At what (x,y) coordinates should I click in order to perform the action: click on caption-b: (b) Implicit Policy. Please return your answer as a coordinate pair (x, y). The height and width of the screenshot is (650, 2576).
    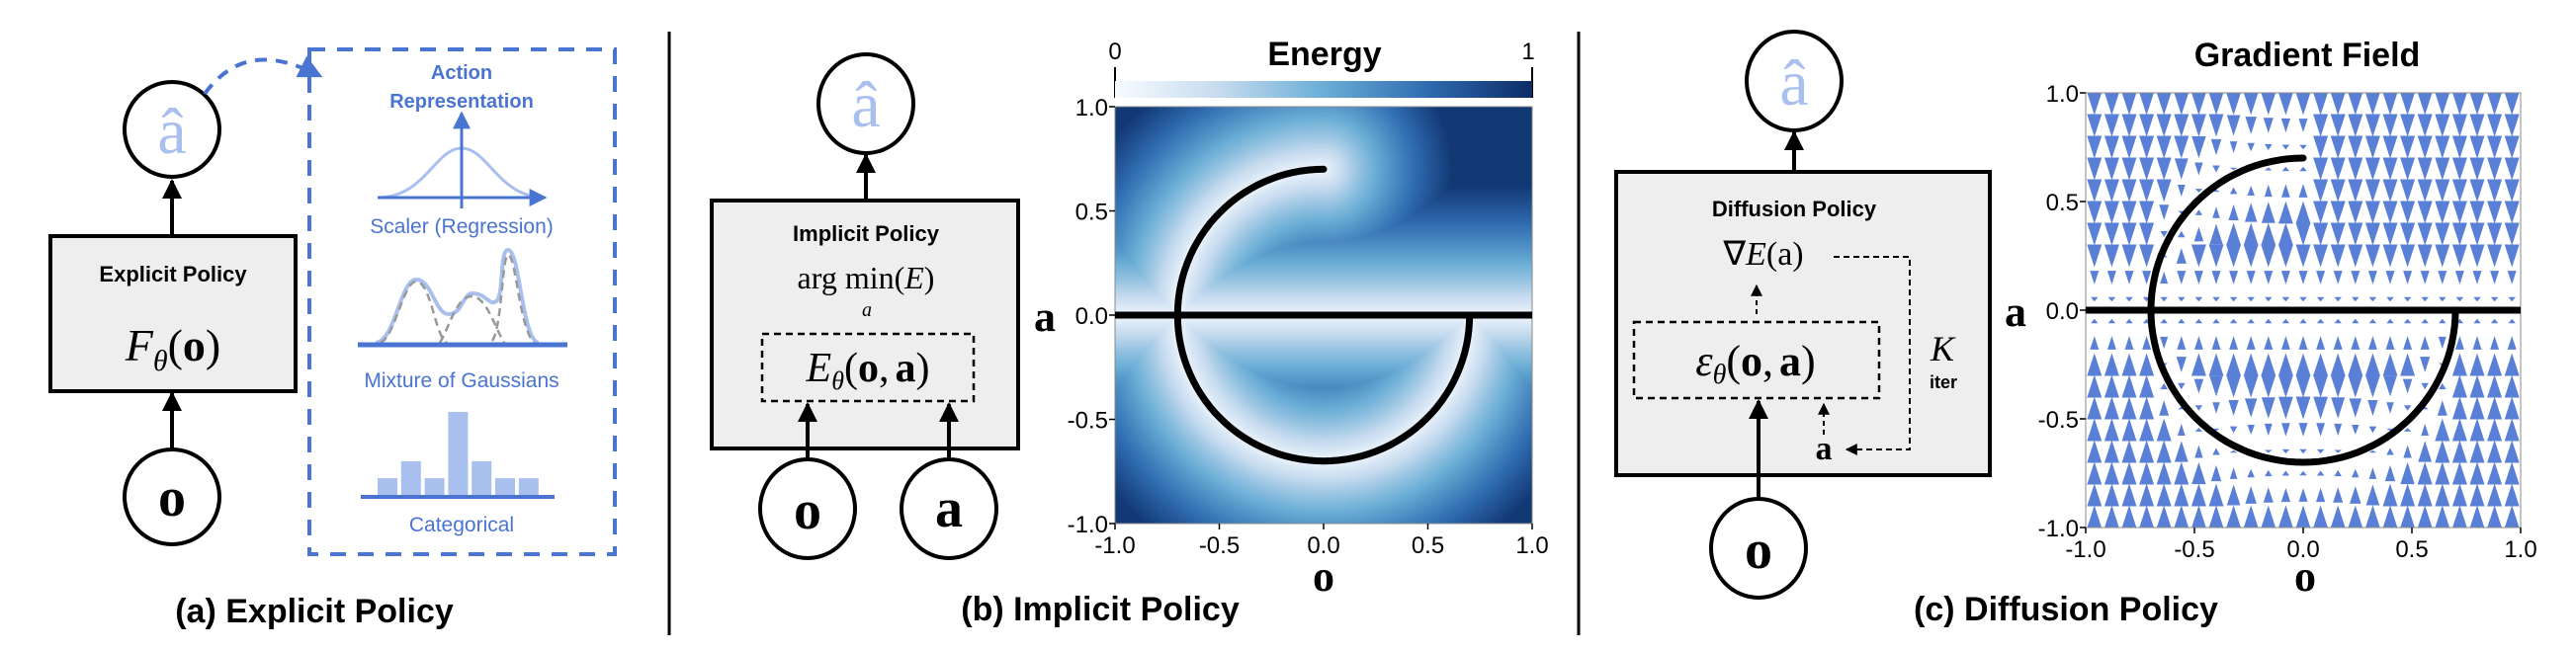
    Looking at the image, I should click on (1100, 610).